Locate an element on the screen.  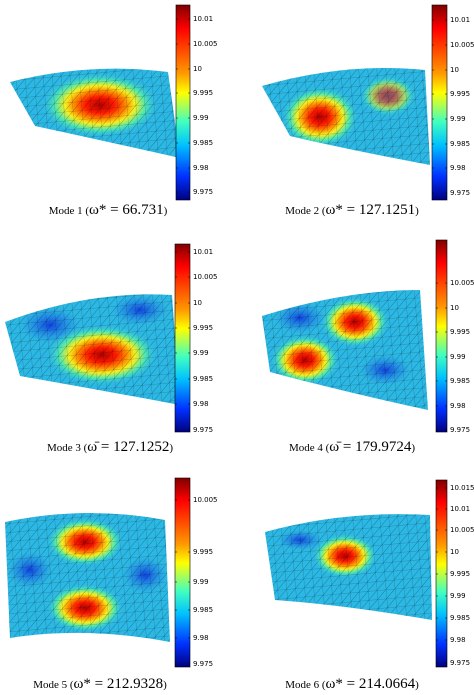
caption-prefix: Mode 2 ( is located at coordinates (305, 211).